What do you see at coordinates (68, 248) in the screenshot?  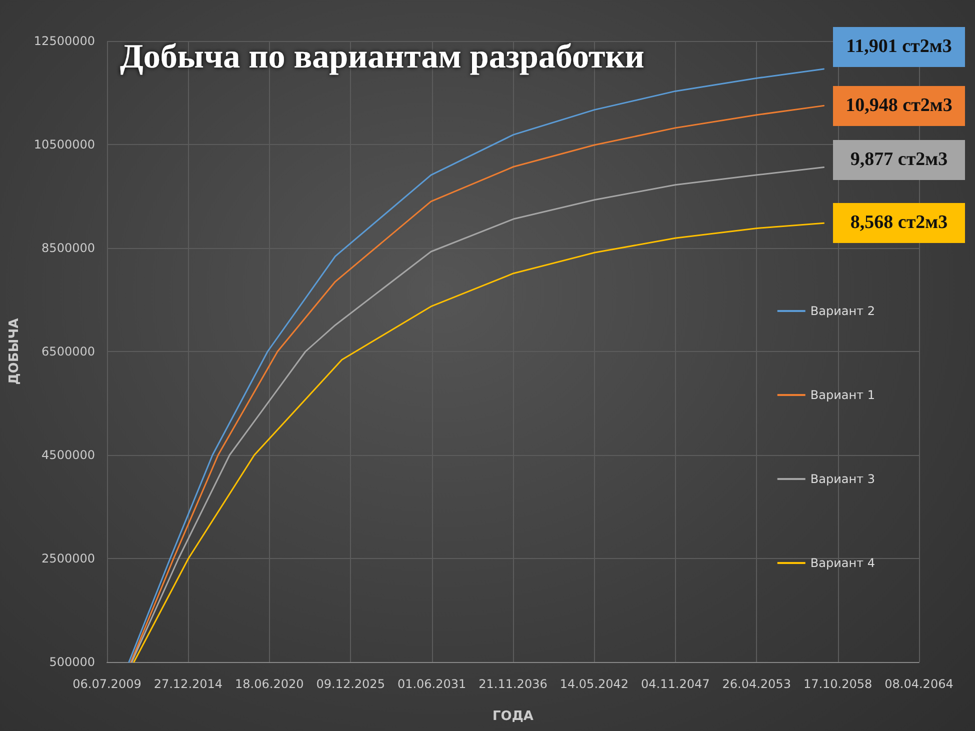 I see `y-tick-label: 8500000` at bounding box center [68, 248].